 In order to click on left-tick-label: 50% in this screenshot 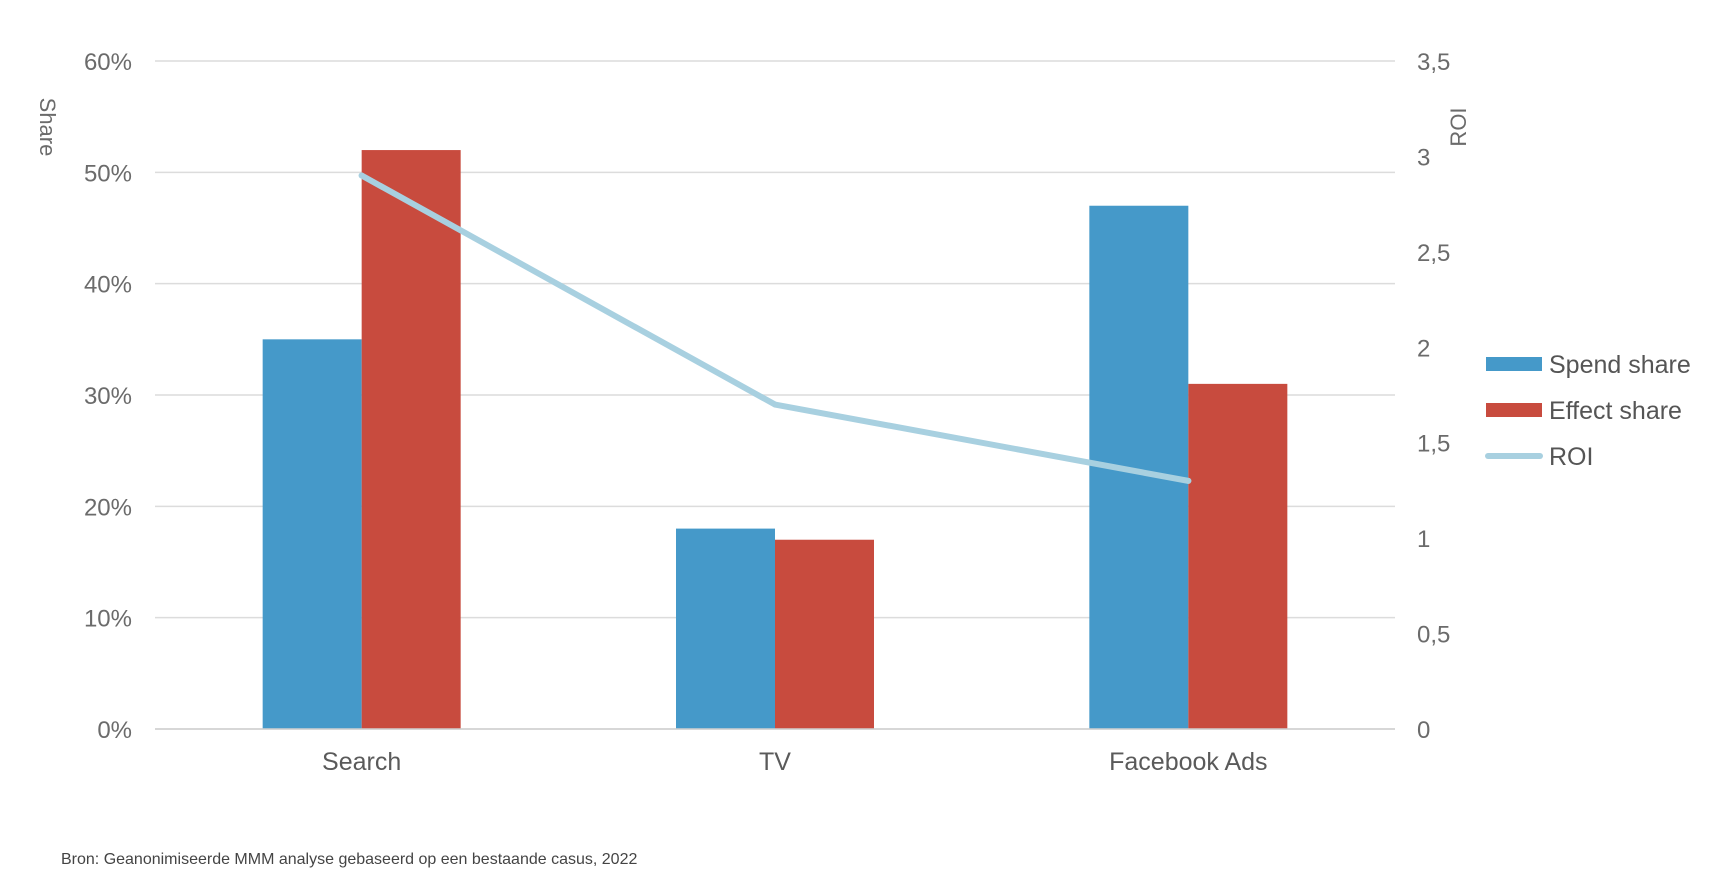, I will do `click(108, 173)`.